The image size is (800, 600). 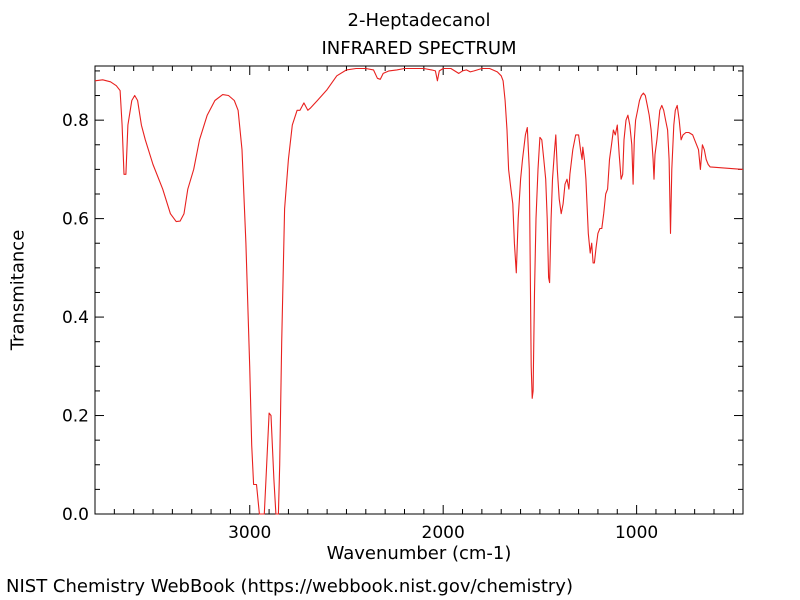 What do you see at coordinates (419, 20) in the screenshot?
I see `chart-title: 2-Heptadecanol` at bounding box center [419, 20].